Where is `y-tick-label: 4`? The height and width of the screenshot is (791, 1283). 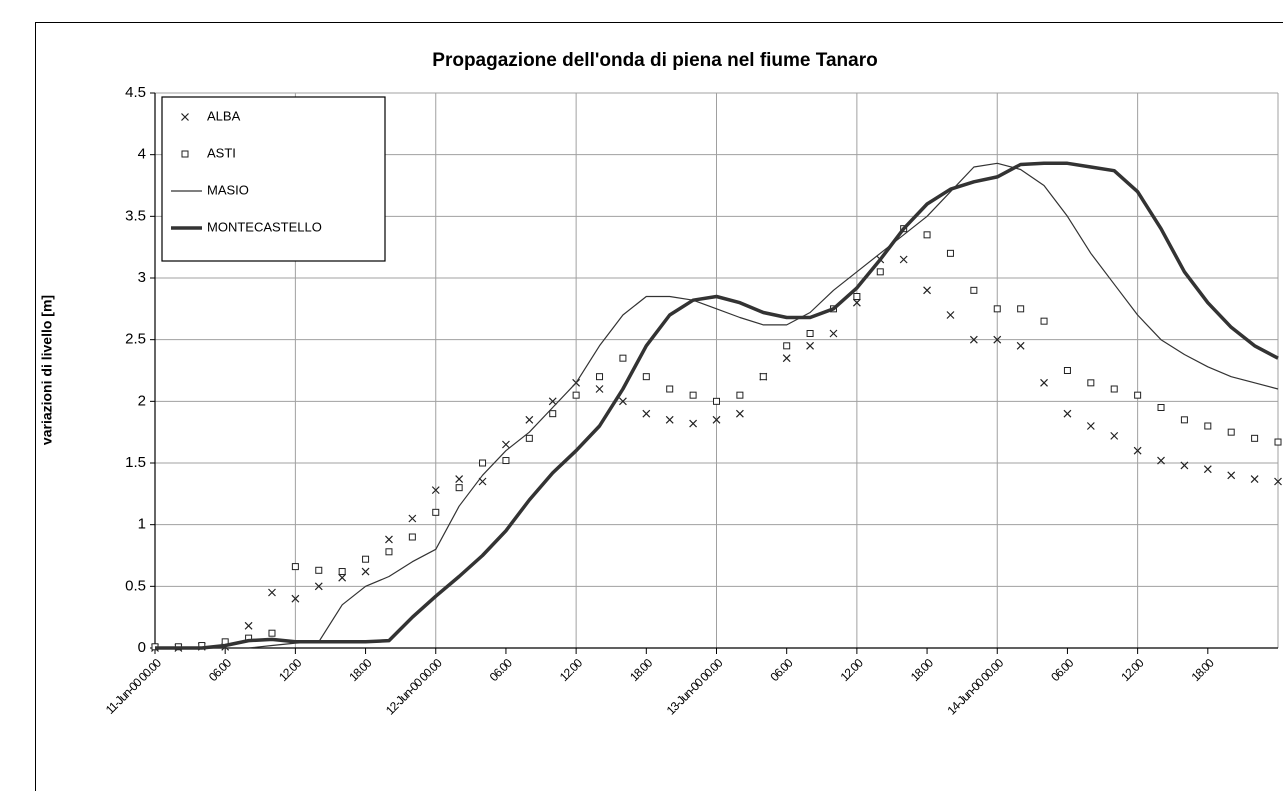
y-tick-label: 4 is located at coordinates (142, 154).